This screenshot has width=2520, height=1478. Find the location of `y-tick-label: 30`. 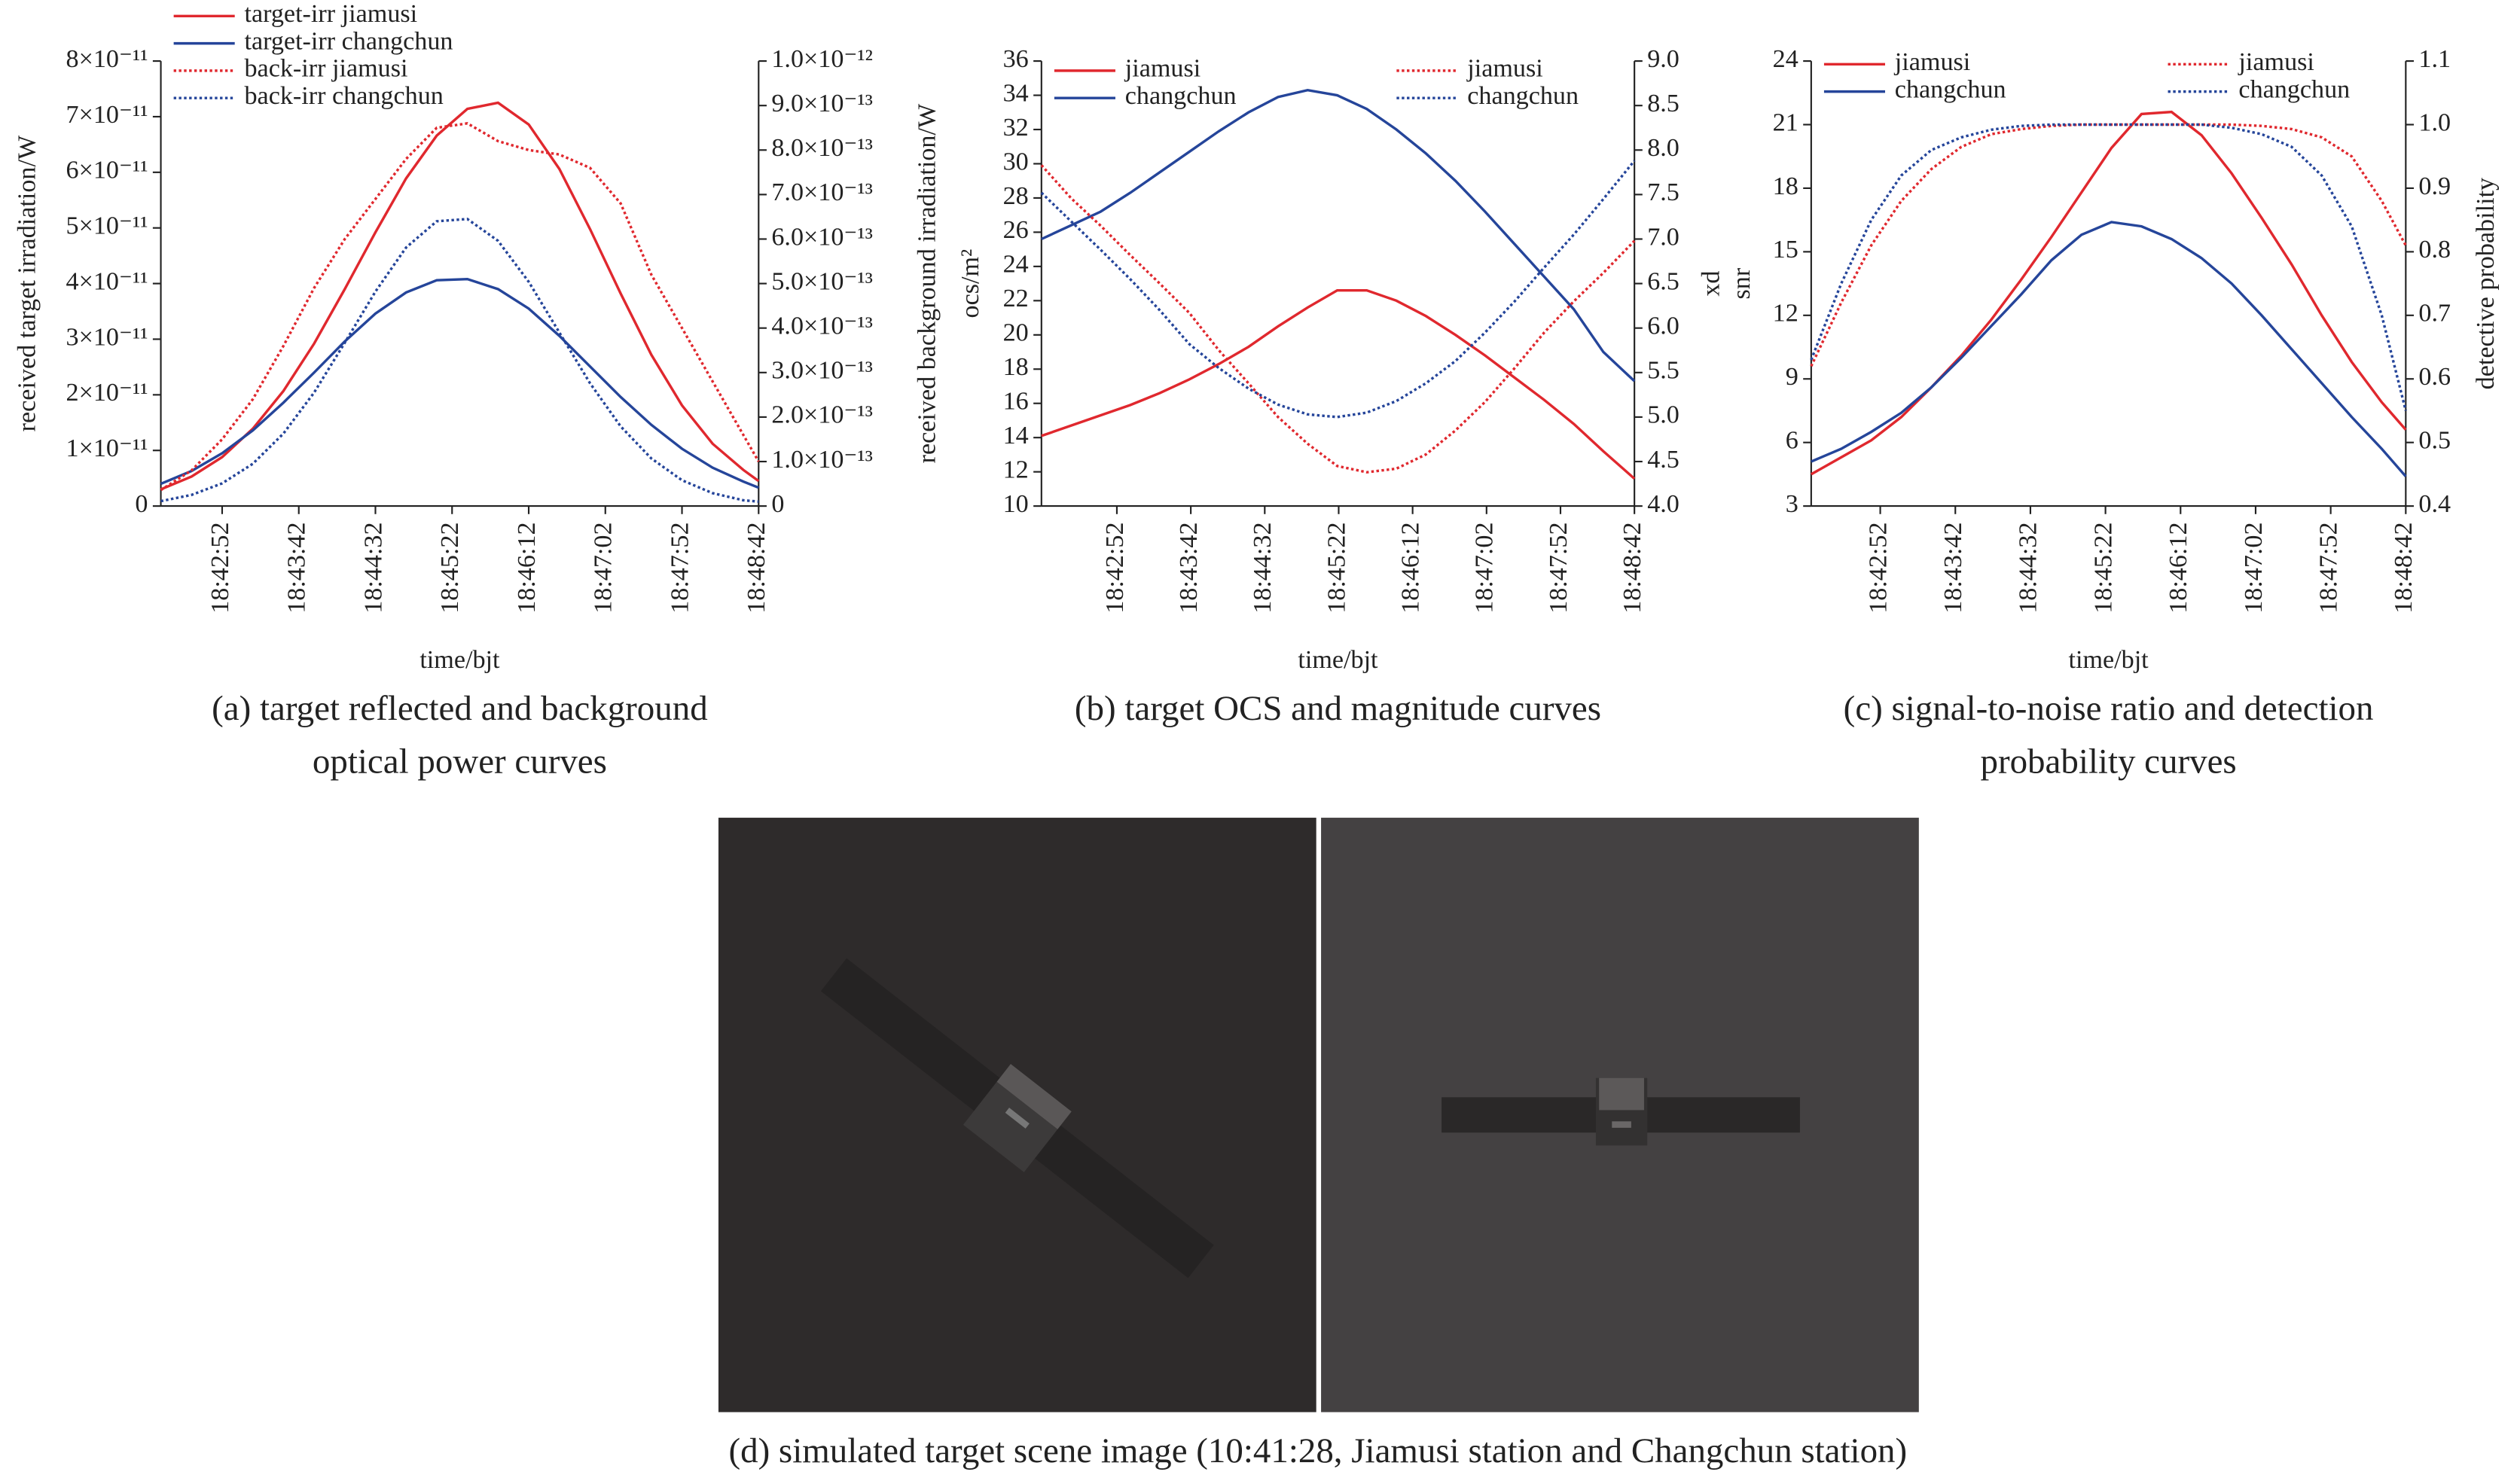

y-tick-label: 30 is located at coordinates (1016, 161).